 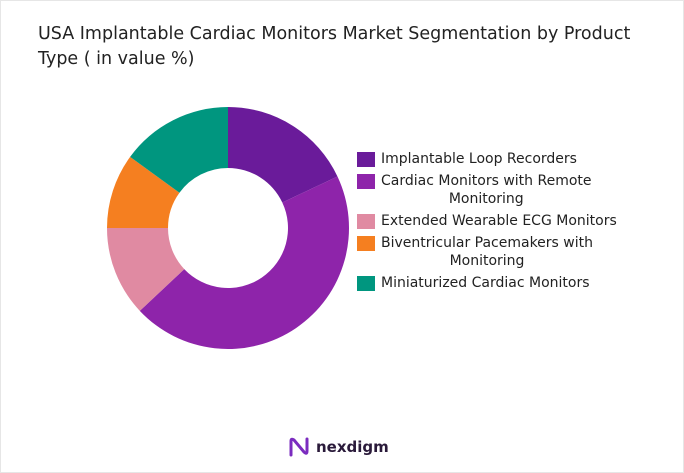 I want to click on legend-label: Extended Wearable ECG Monitors, so click(x=499, y=221).